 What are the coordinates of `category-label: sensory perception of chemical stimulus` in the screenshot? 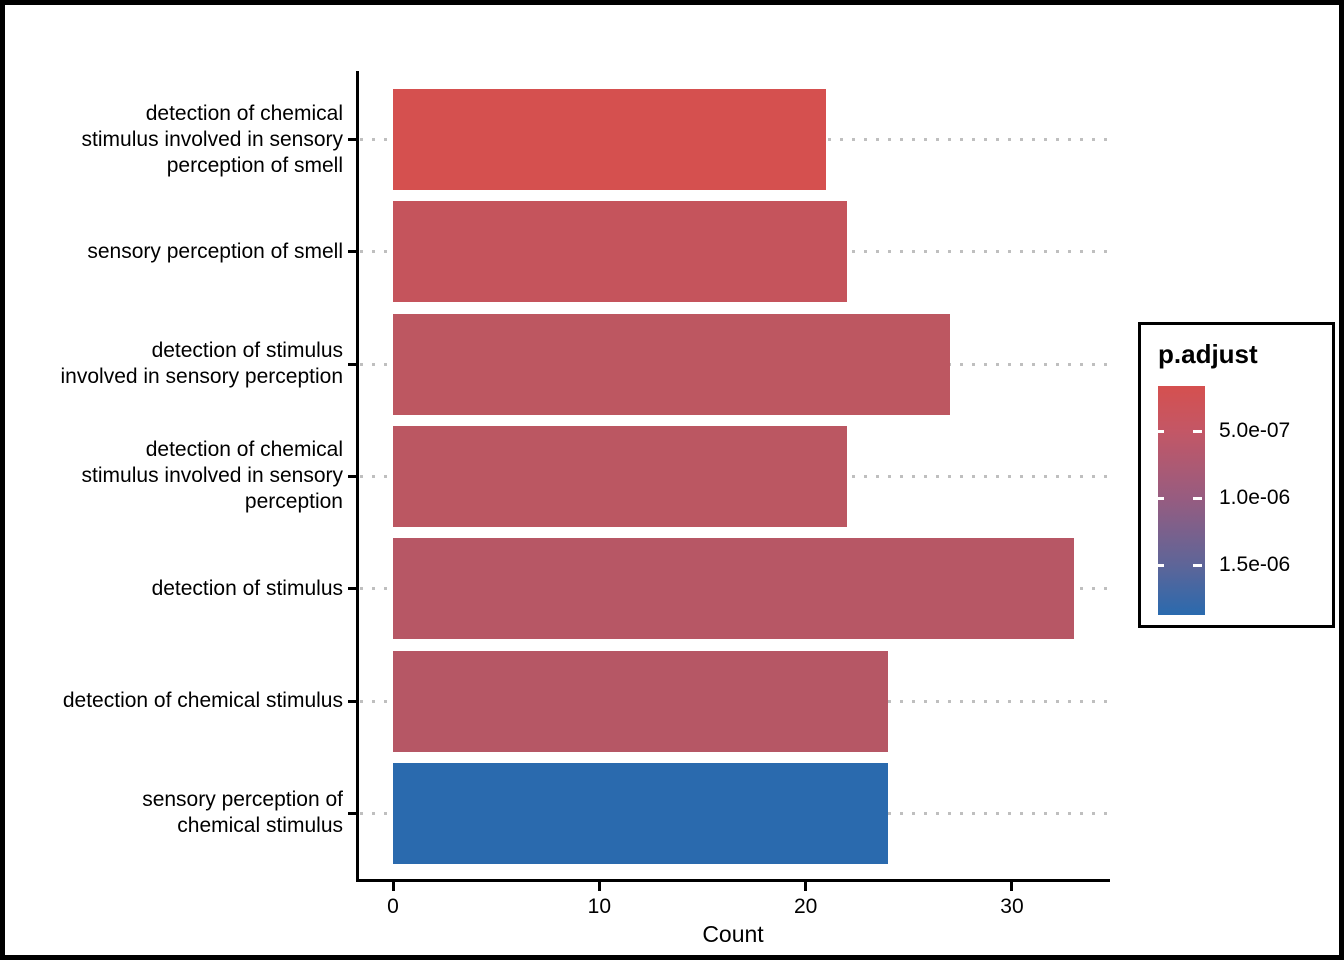 It's located at (242, 813).